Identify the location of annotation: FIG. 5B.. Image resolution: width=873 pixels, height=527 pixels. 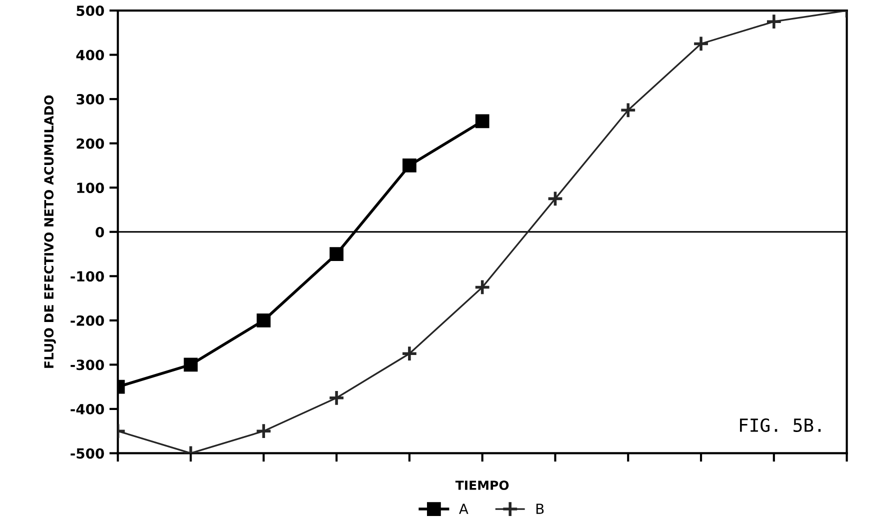
(780, 425).